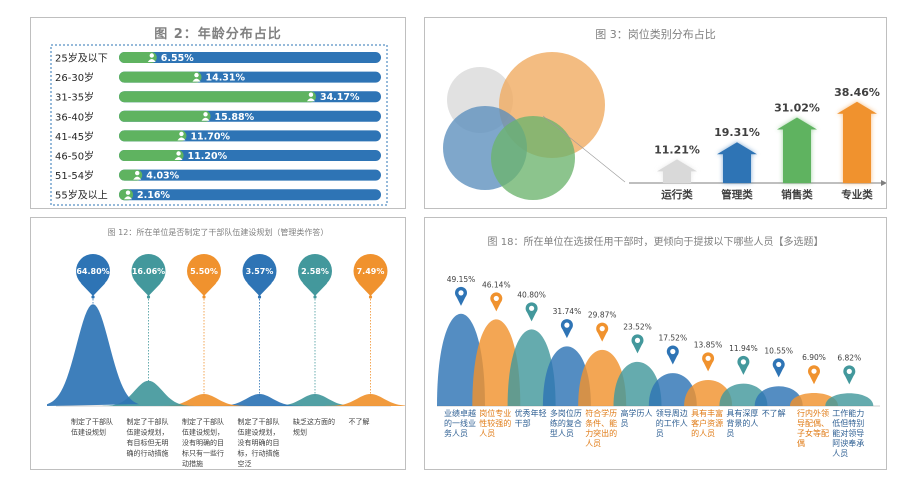  What do you see at coordinates (797, 194) in the screenshot?
I see `position-category-label: 销售类` at bounding box center [797, 194].